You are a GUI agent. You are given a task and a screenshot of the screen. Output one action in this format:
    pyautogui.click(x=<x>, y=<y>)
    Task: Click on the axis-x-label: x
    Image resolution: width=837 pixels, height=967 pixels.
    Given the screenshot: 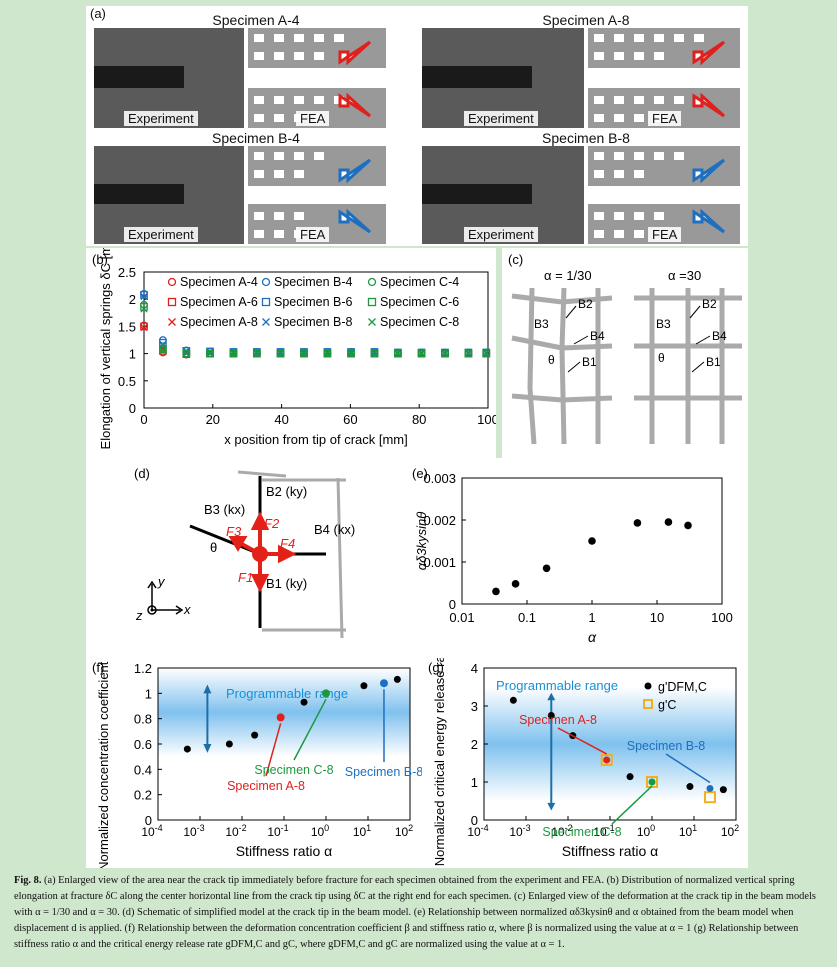 What is the action you would take?
    pyautogui.click(x=187, y=609)
    